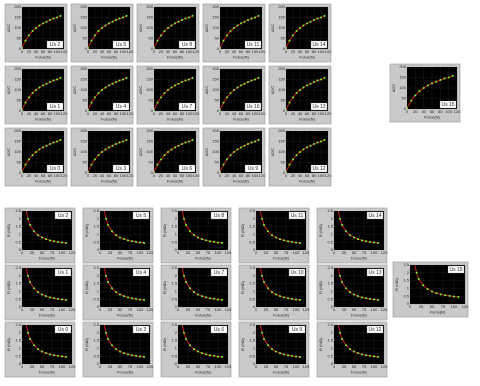  Describe the element at coordinates (98, 290) in the screenshot. I see `y-tick-label: 1` at that location.